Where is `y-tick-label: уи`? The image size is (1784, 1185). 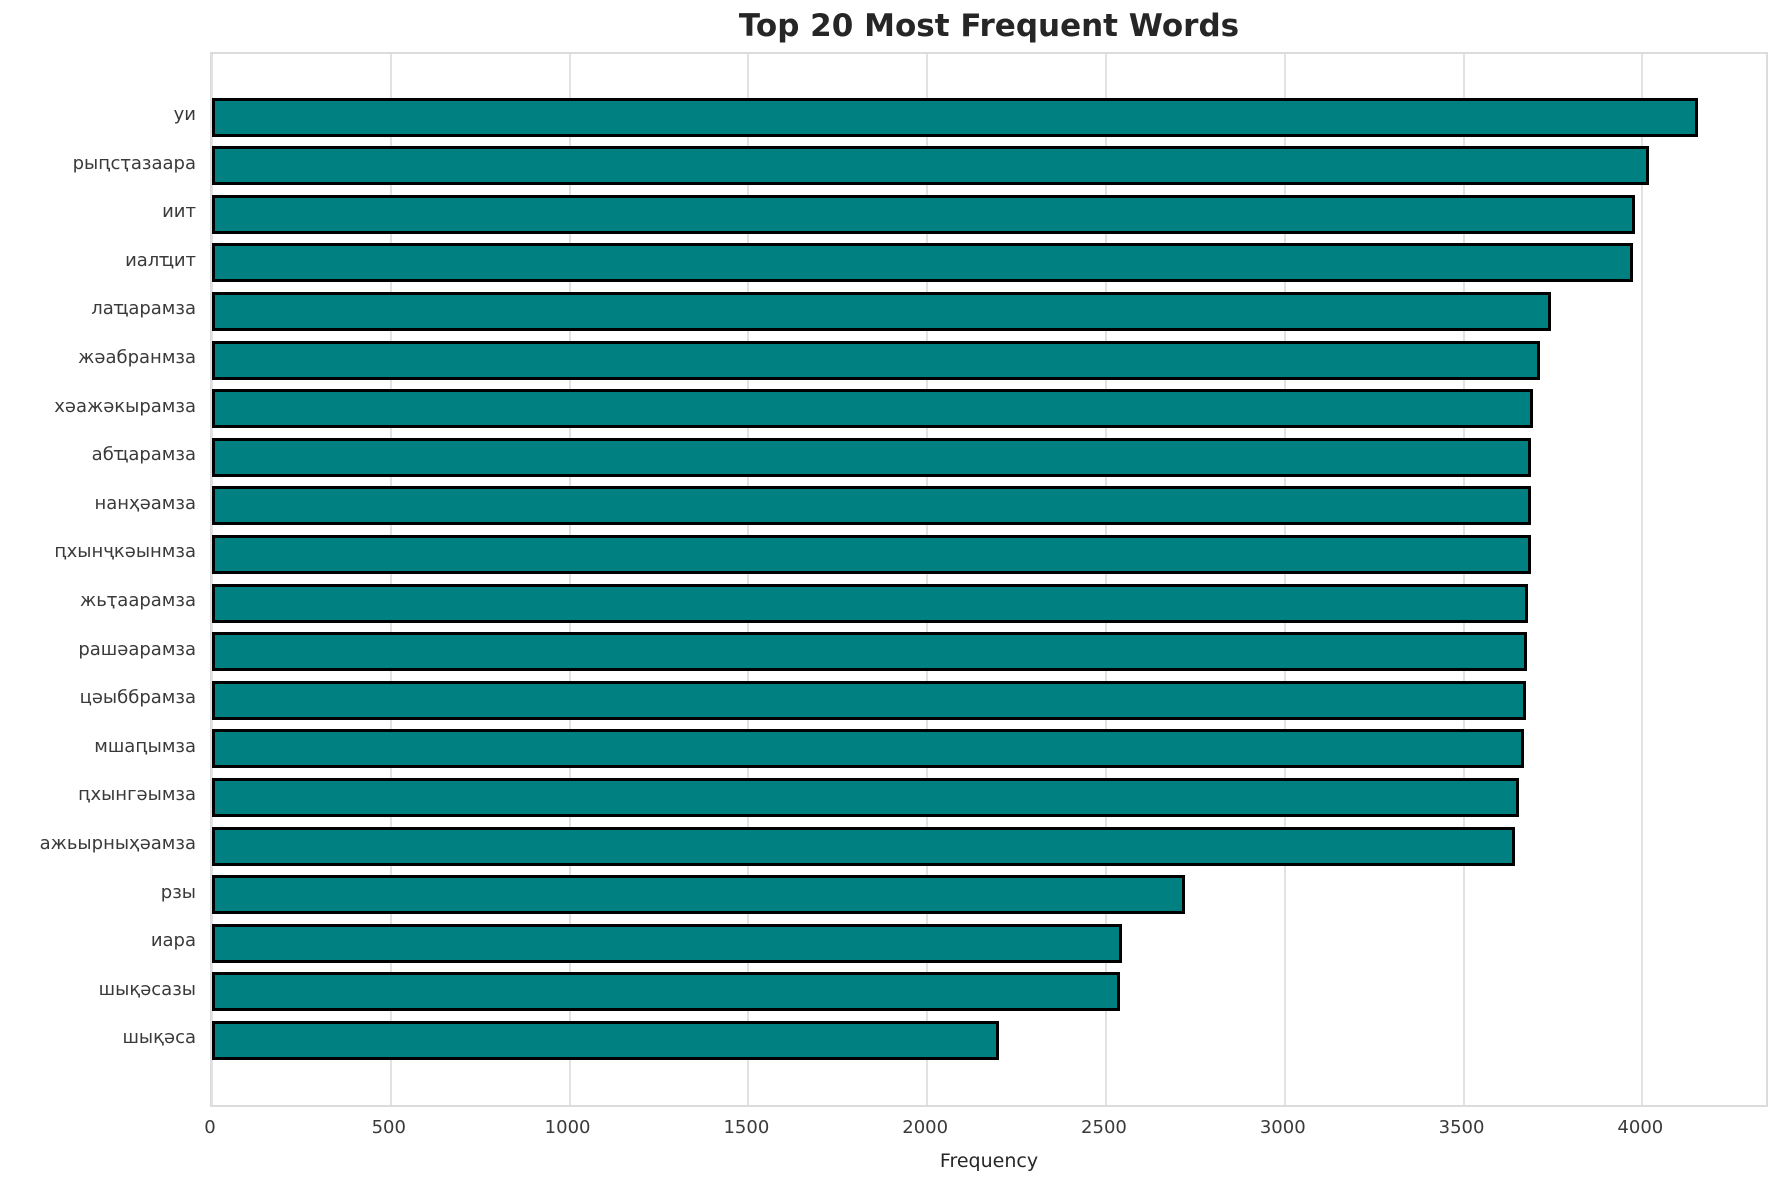
y-tick-label: уи is located at coordinates (184, 114).